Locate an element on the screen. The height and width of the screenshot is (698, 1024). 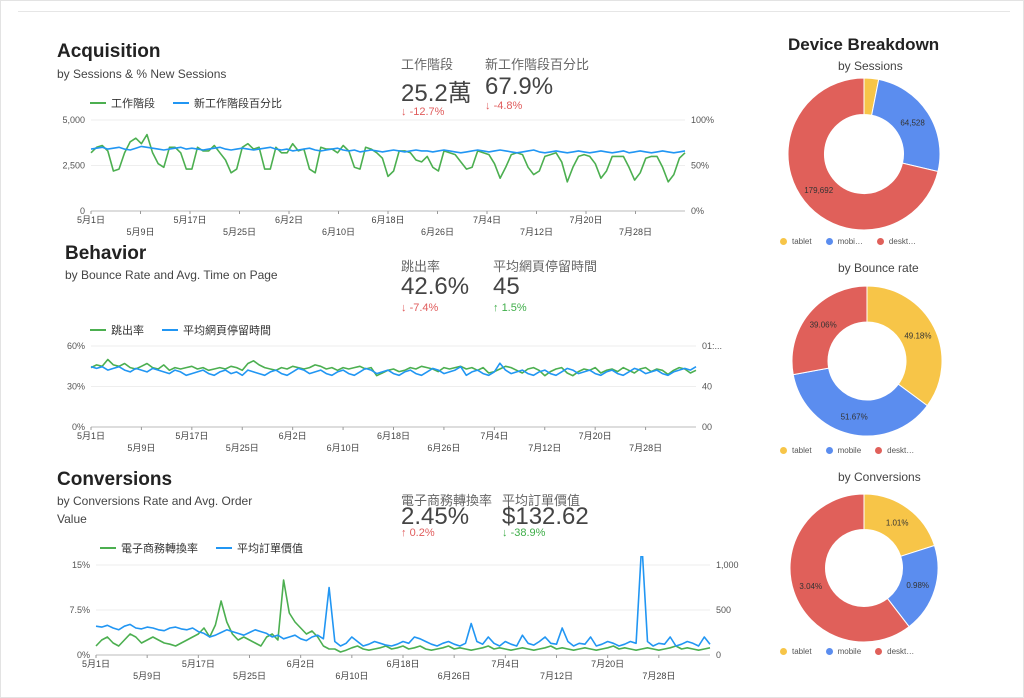
behavior-legend: 跳出率 平均網頁停留時間 is located at coordinates (189, 330).